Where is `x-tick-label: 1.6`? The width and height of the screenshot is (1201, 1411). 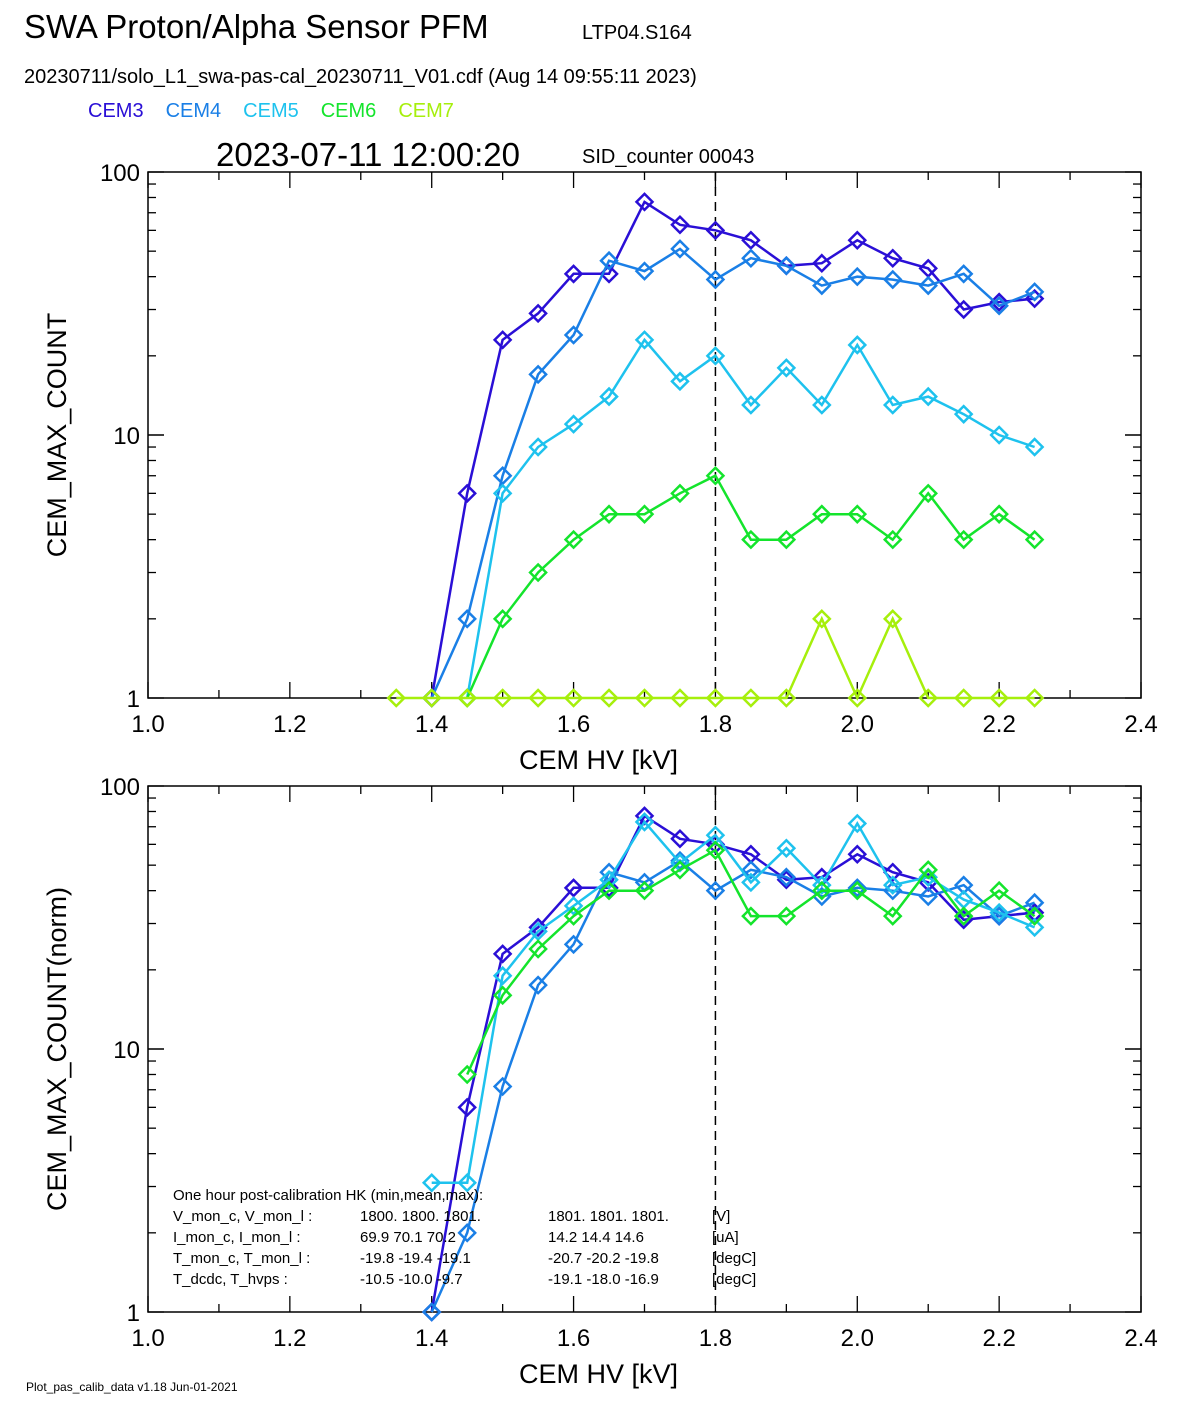 x-tick-label: 1.6 is located at coordinates (573, 1338).